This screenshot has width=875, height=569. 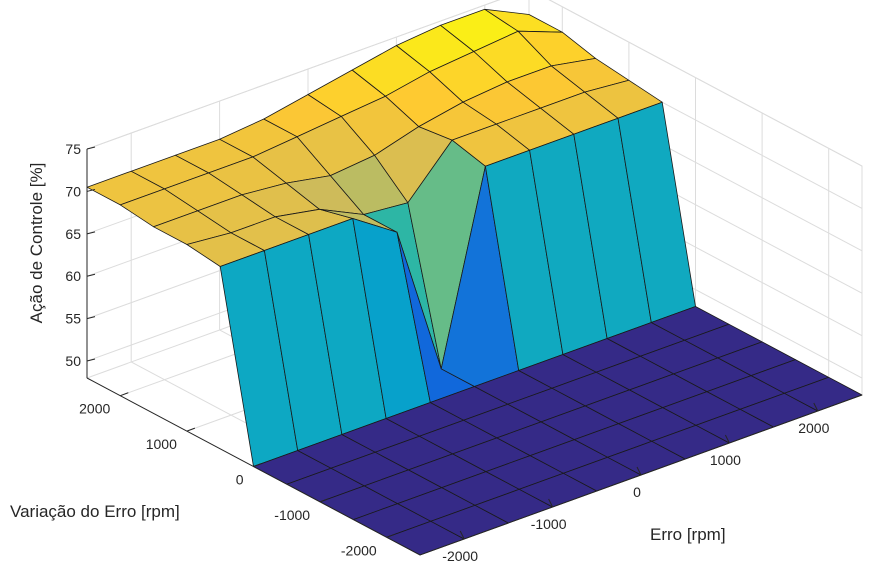 I want to click on z-tick-label: 65, so click(x=73, y=234).